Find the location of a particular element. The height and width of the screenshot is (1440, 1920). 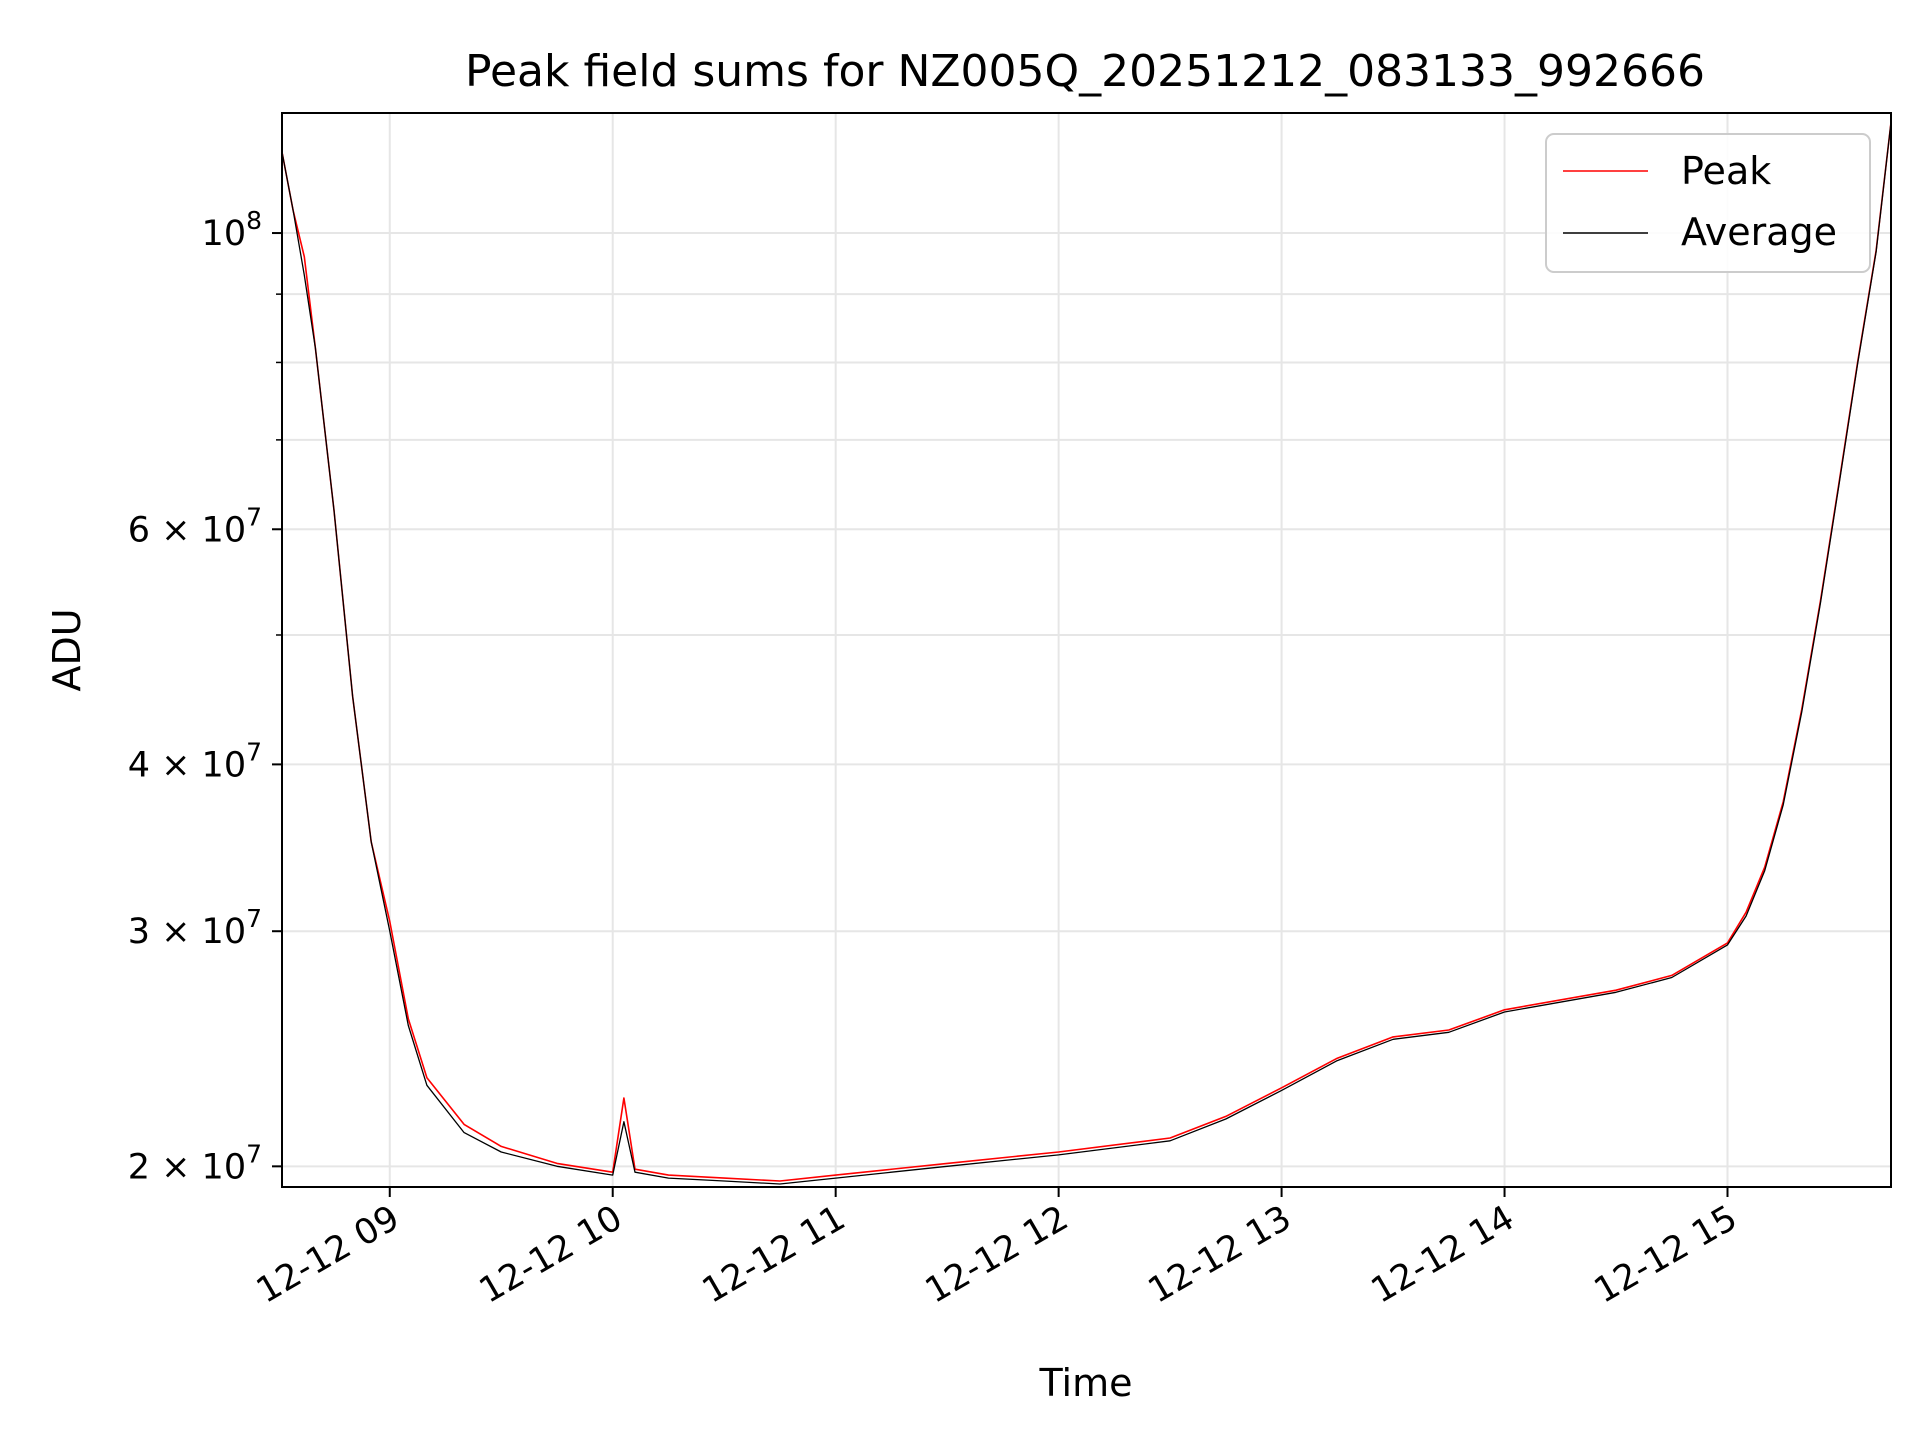

legend-box is located at coordinates (1708, 203).